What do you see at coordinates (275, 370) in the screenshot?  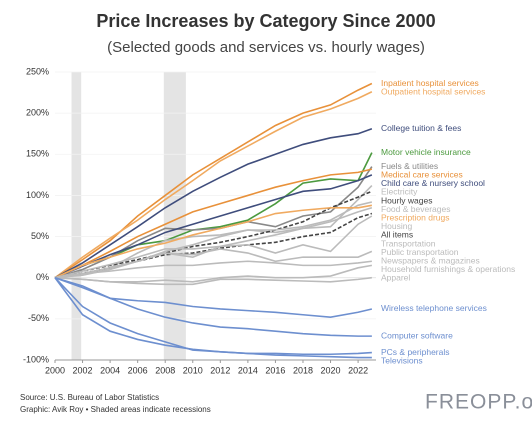 I see `x-tick-label: 2016` at bounding box center [275, 370].